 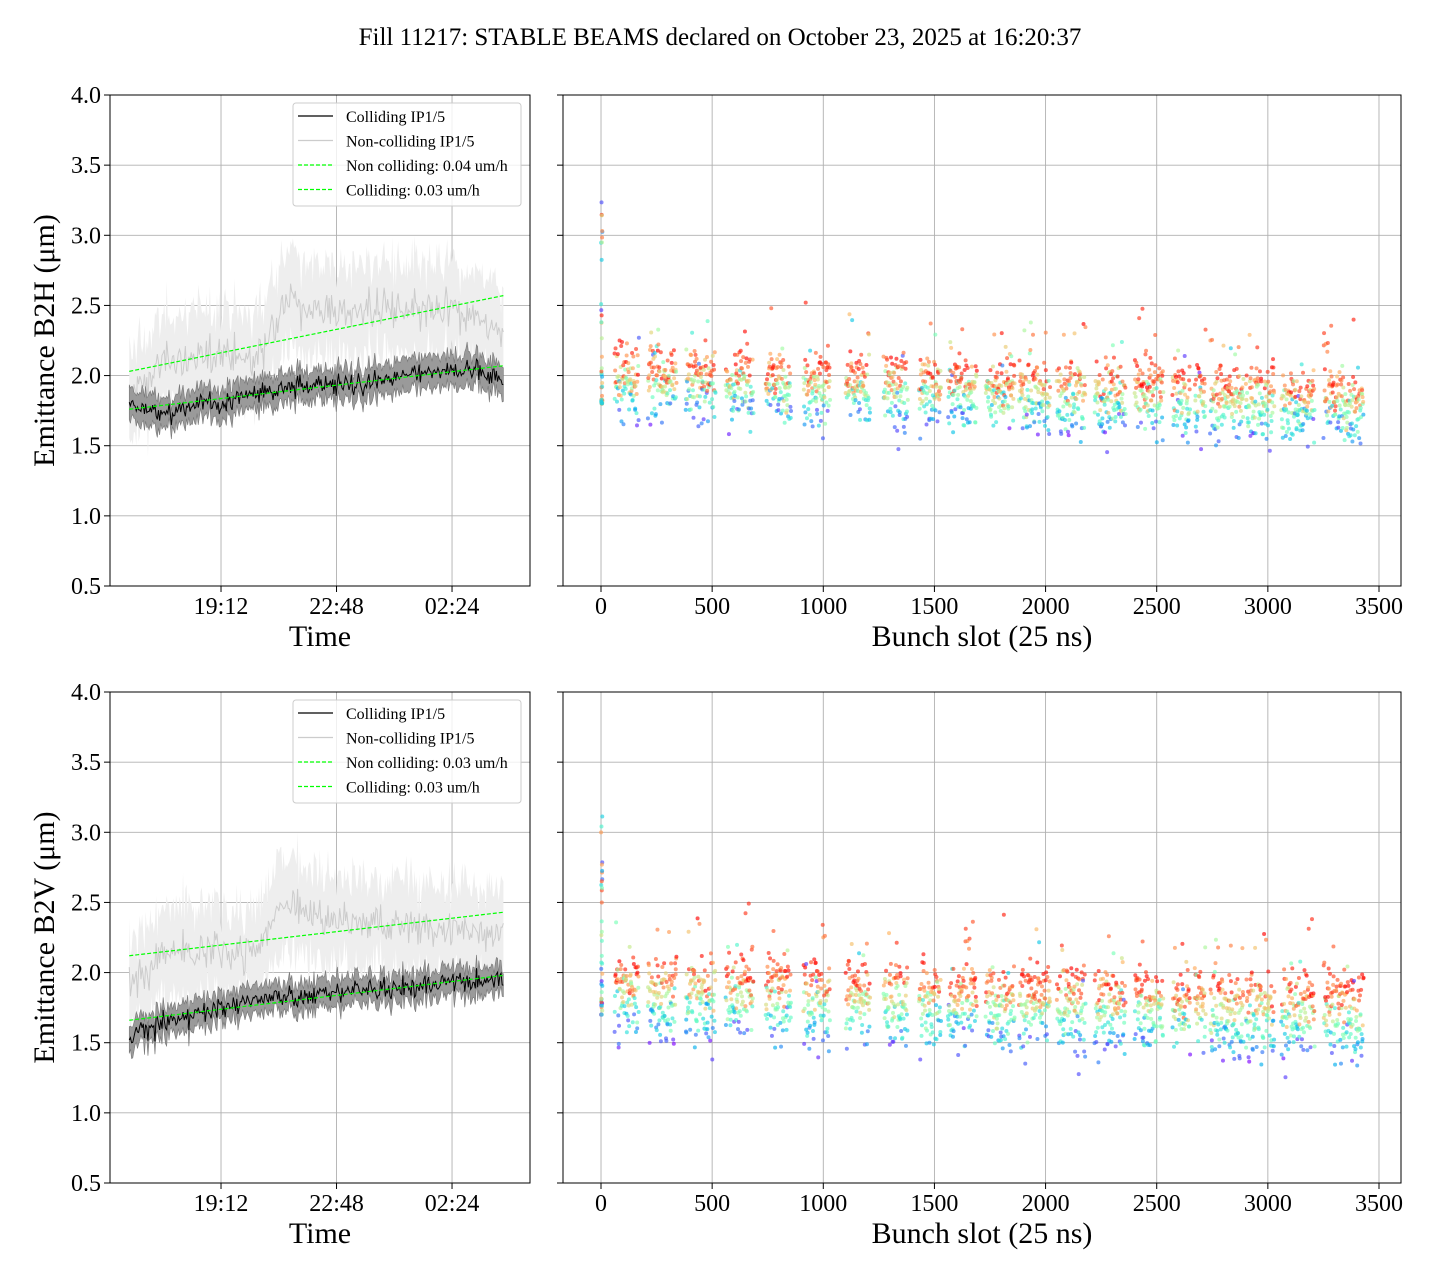 I want to click on y-tick-label: 3.5, so click(x=86, y=166).